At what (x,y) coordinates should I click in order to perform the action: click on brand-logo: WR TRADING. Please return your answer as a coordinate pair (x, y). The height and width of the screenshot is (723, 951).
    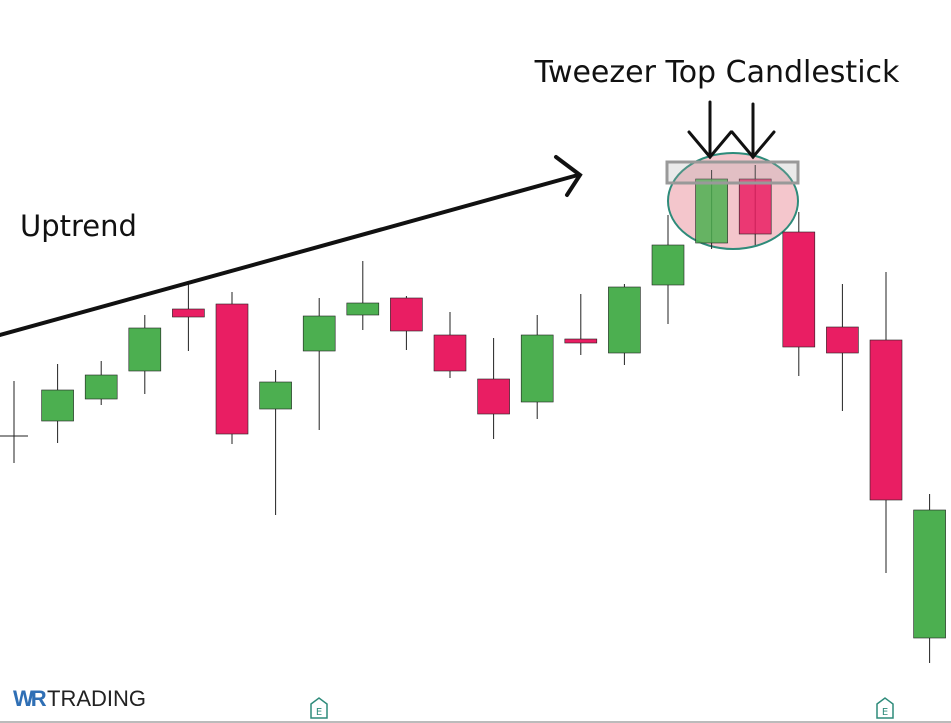
    Looking at the image, I should click on (79, 698).